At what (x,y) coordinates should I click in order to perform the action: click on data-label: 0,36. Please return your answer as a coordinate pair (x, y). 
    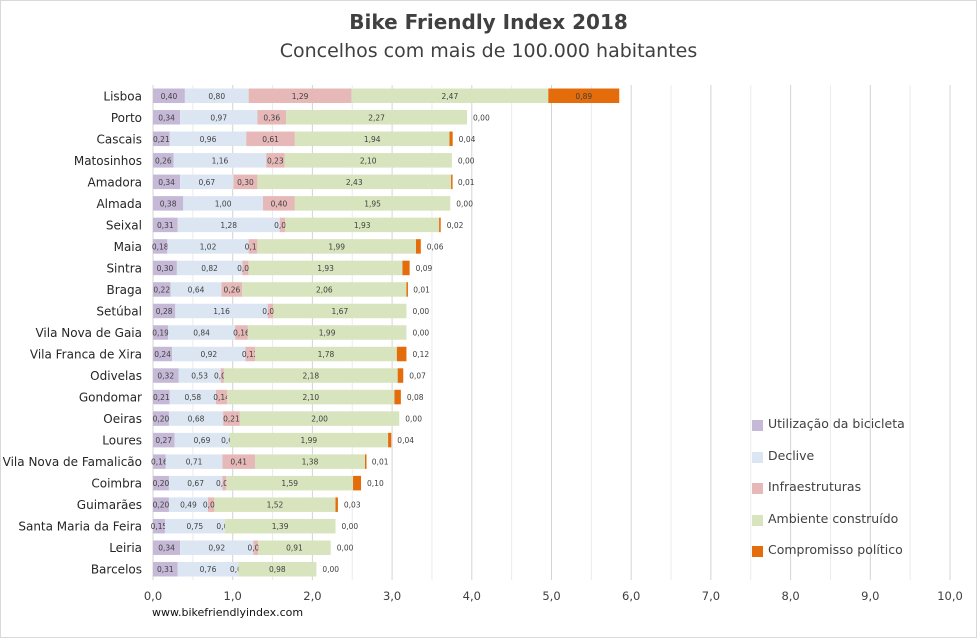
    Looking at the image, I should click on (271, 117).